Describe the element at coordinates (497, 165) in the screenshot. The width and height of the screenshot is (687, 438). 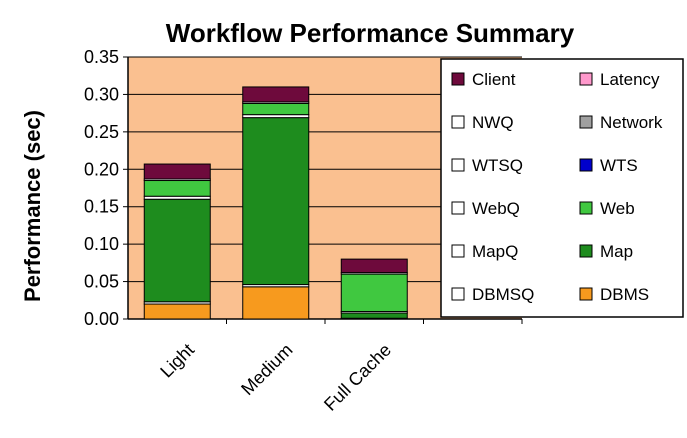
I see `legend-label: WTSQ` at that location.